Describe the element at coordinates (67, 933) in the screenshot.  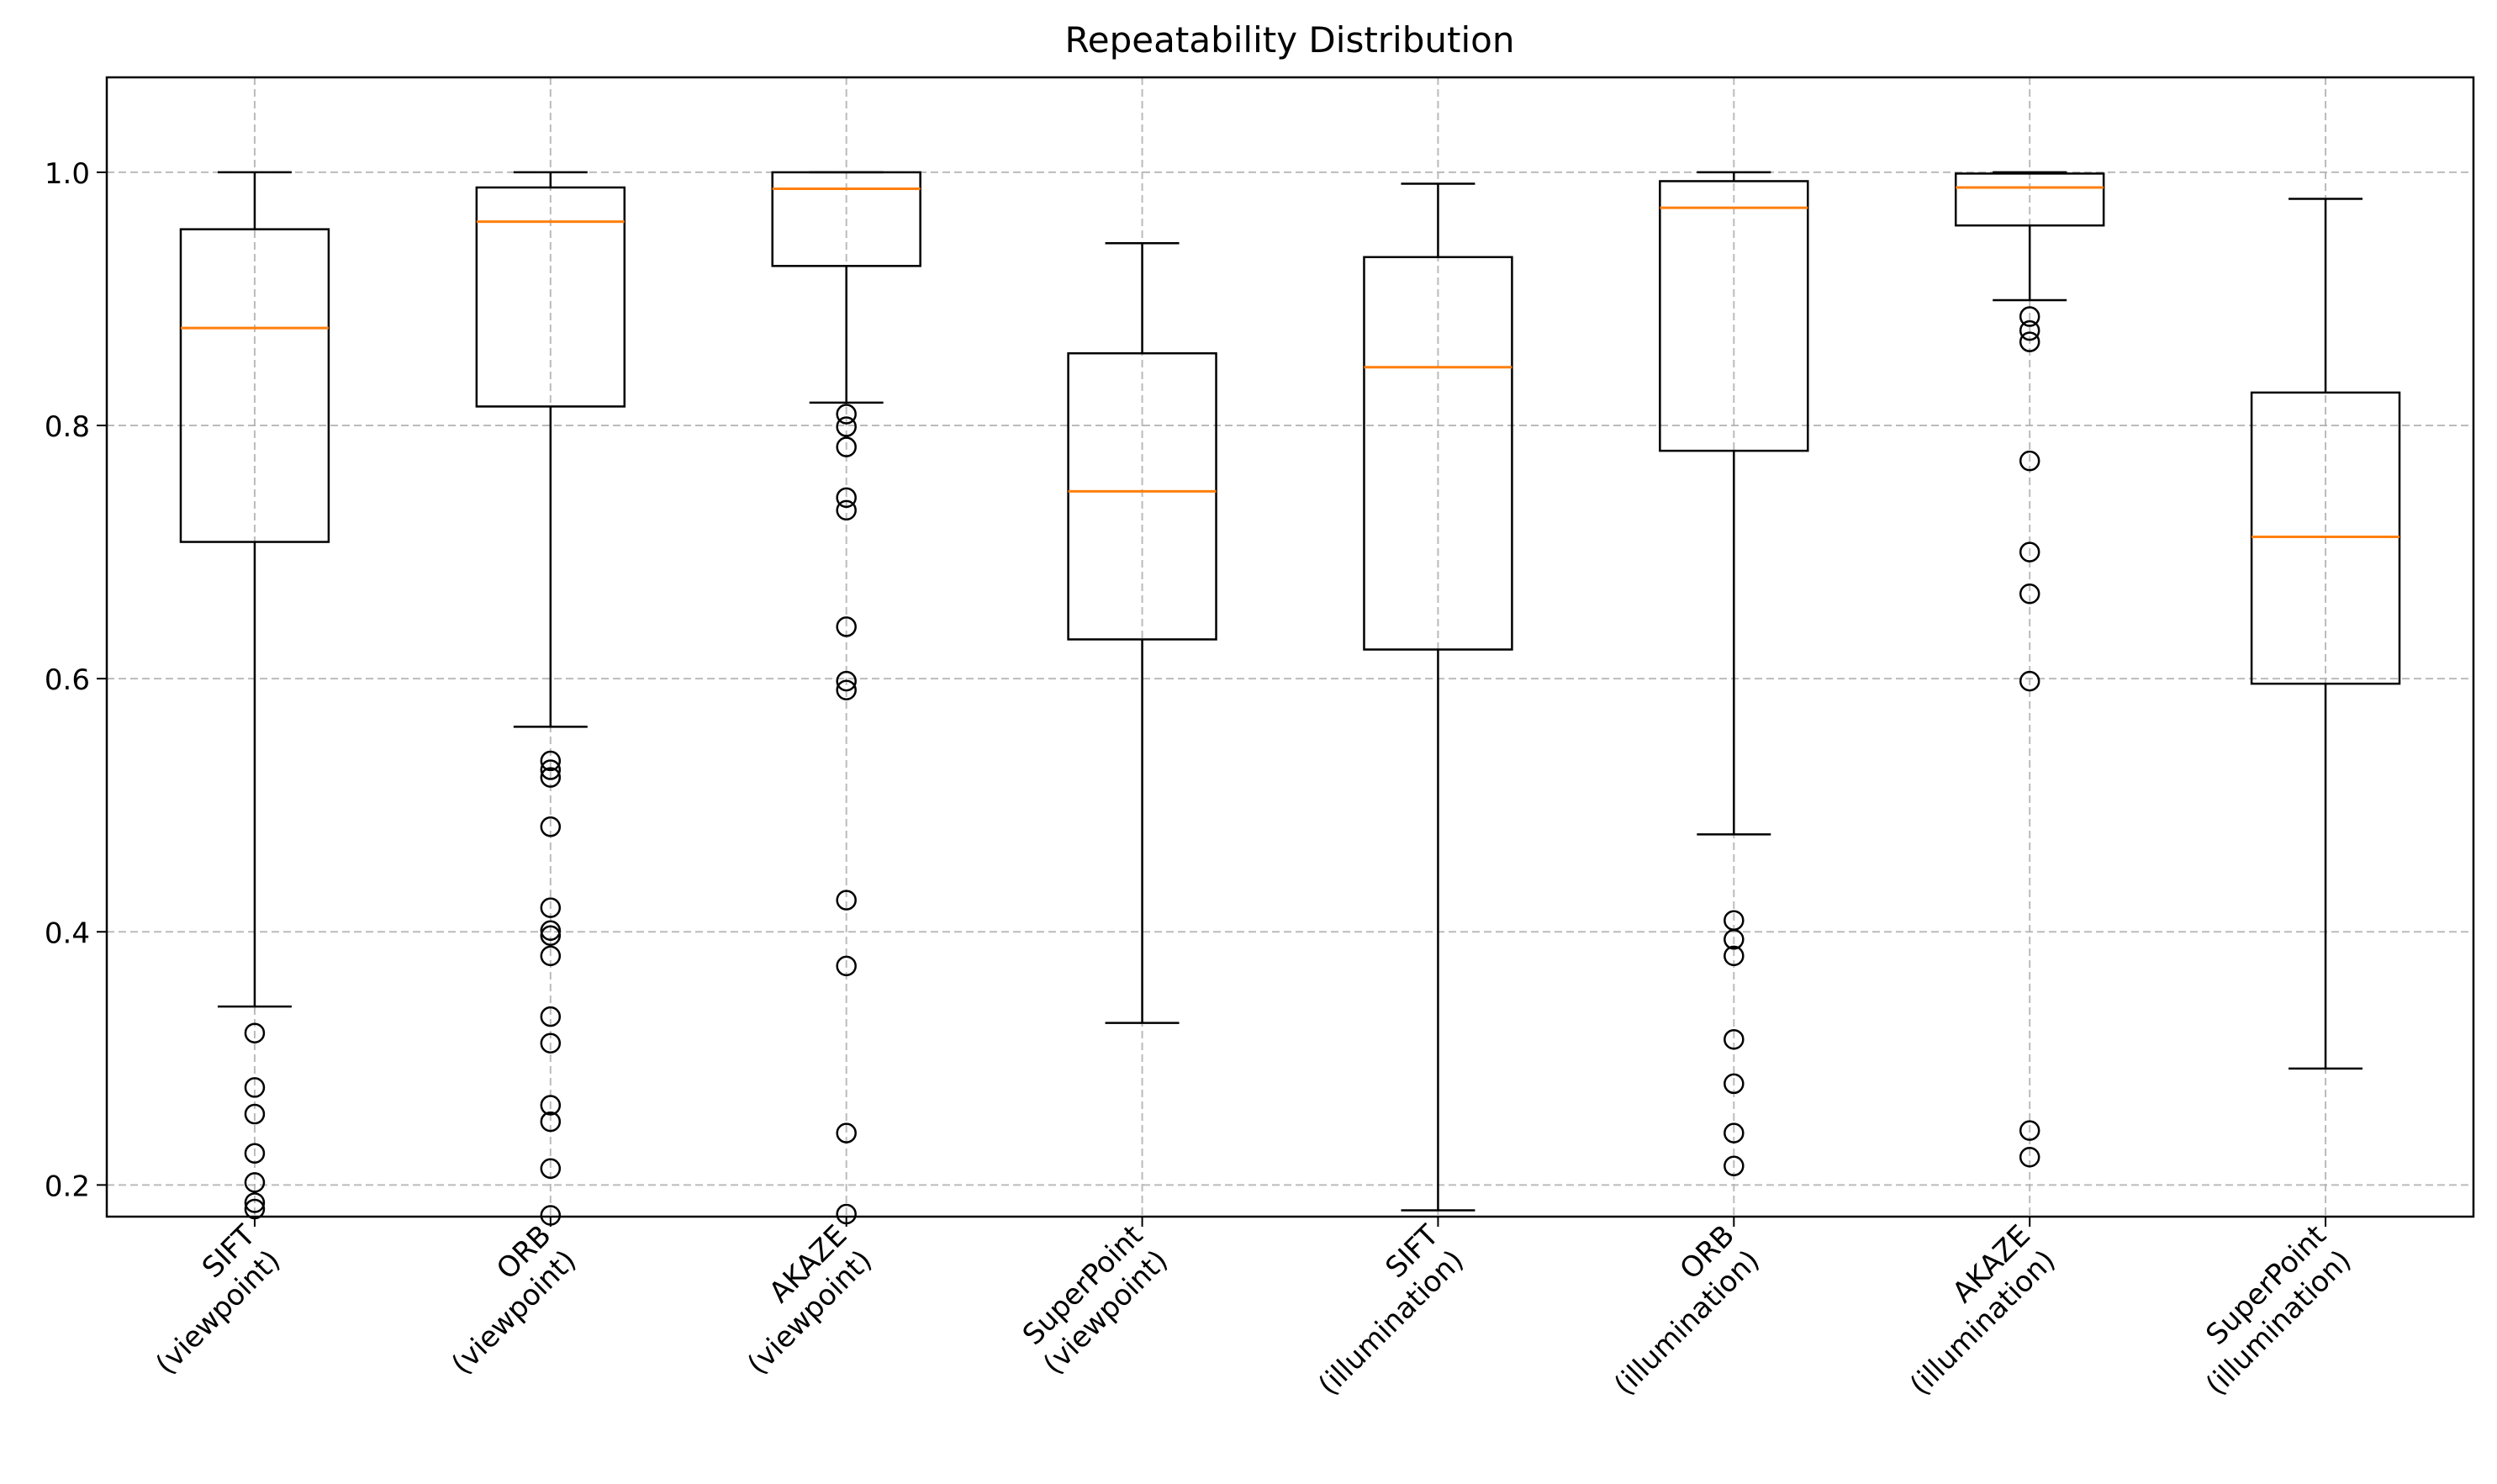
I see `y-tick-label: 0.4` at that location.